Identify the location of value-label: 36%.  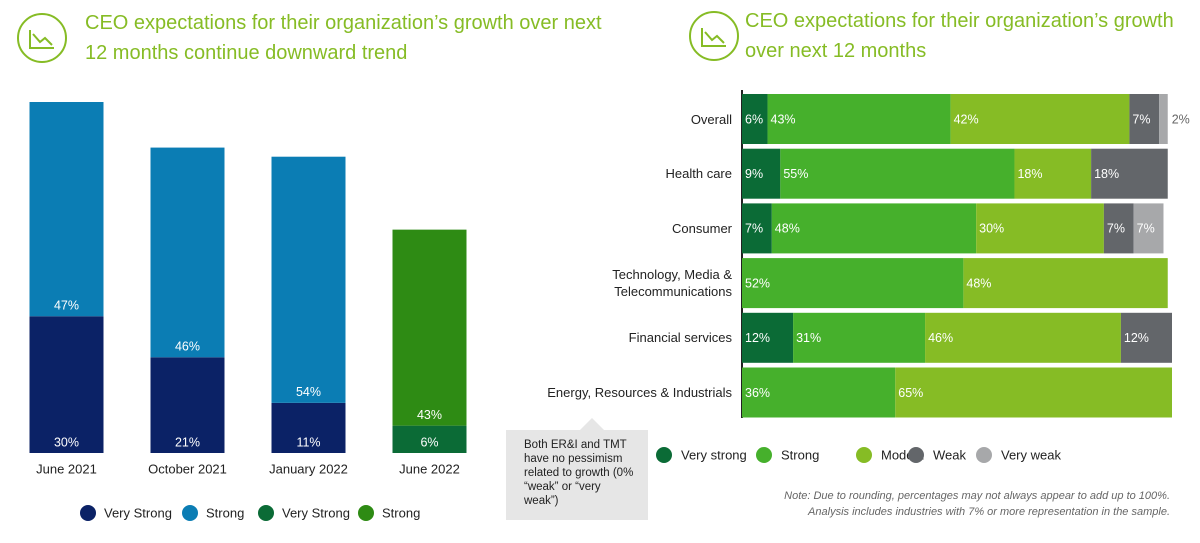
(757, 393).